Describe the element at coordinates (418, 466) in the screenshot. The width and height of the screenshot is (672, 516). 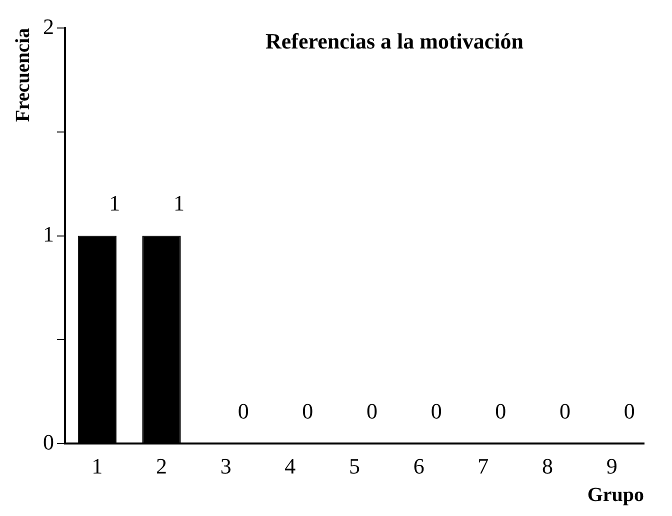
I see `x-tick-label: 6` at that location.